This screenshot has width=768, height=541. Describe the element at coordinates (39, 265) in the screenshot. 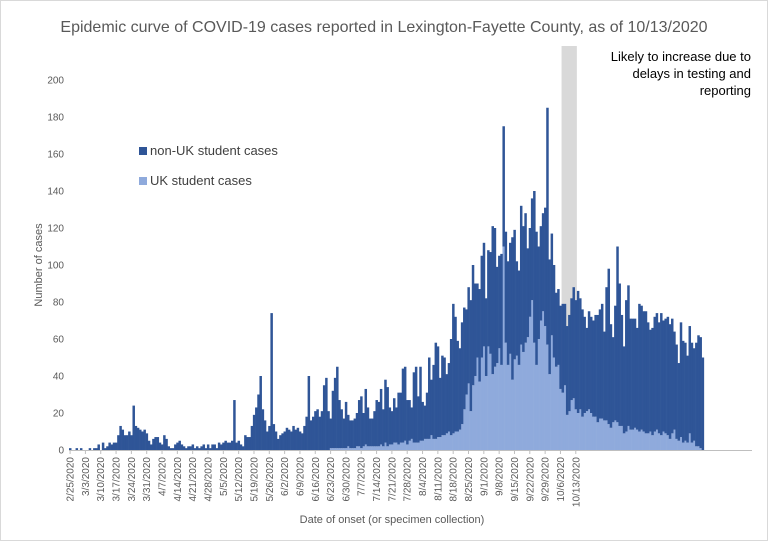

I see `y-axis-label: Number of cases` at that location.